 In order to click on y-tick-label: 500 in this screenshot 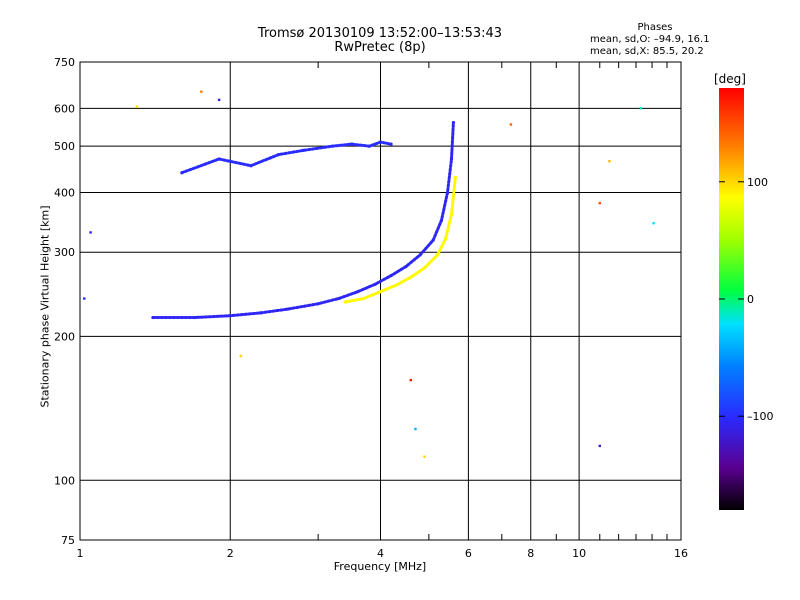, I will do `click(64, 146)`.